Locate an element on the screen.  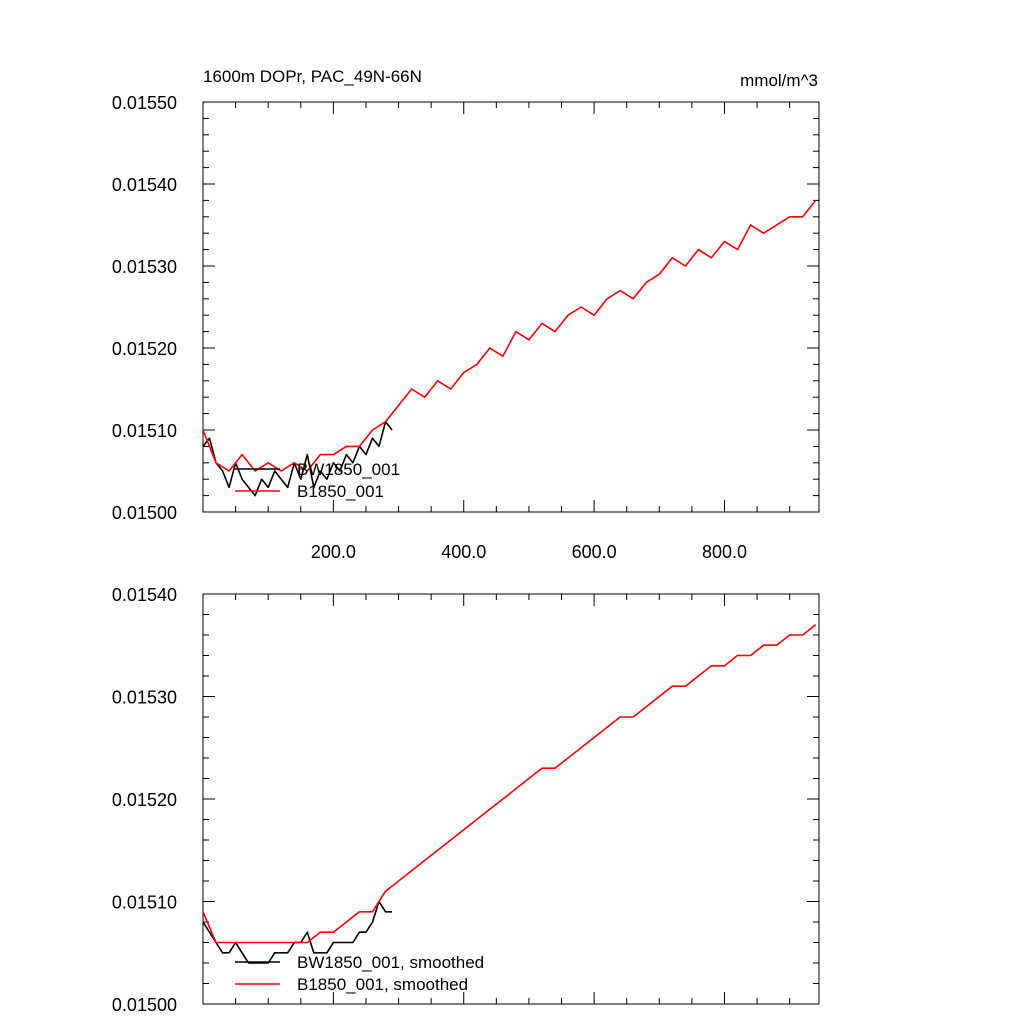
legend-label-b1850: B1850_001 is located at coordinates (340, 491).